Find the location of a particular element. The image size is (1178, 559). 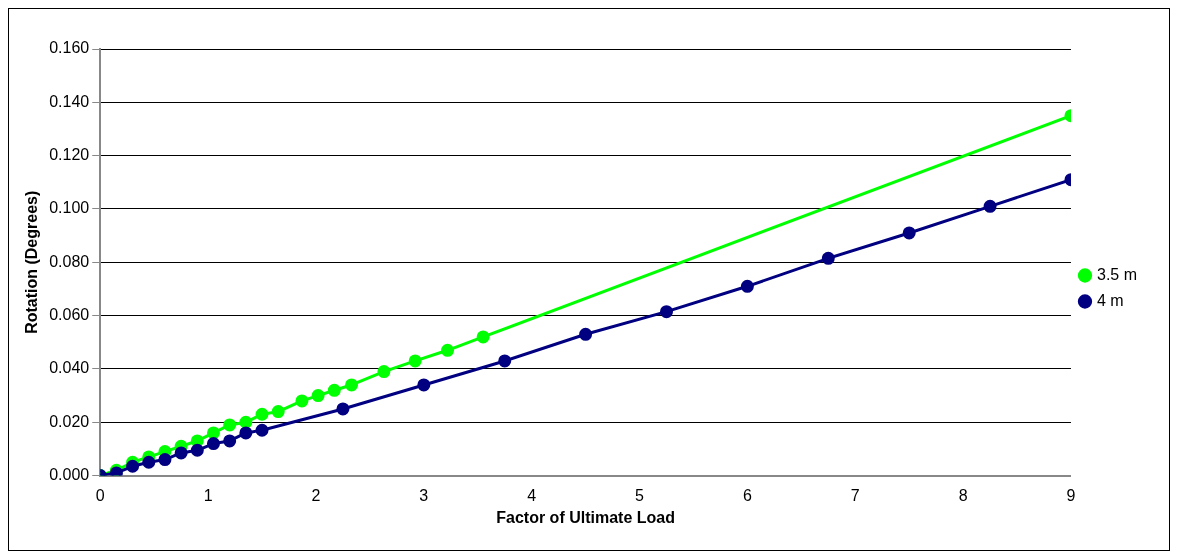

x-tick-label: 4 is located at coordinates (532, 495).